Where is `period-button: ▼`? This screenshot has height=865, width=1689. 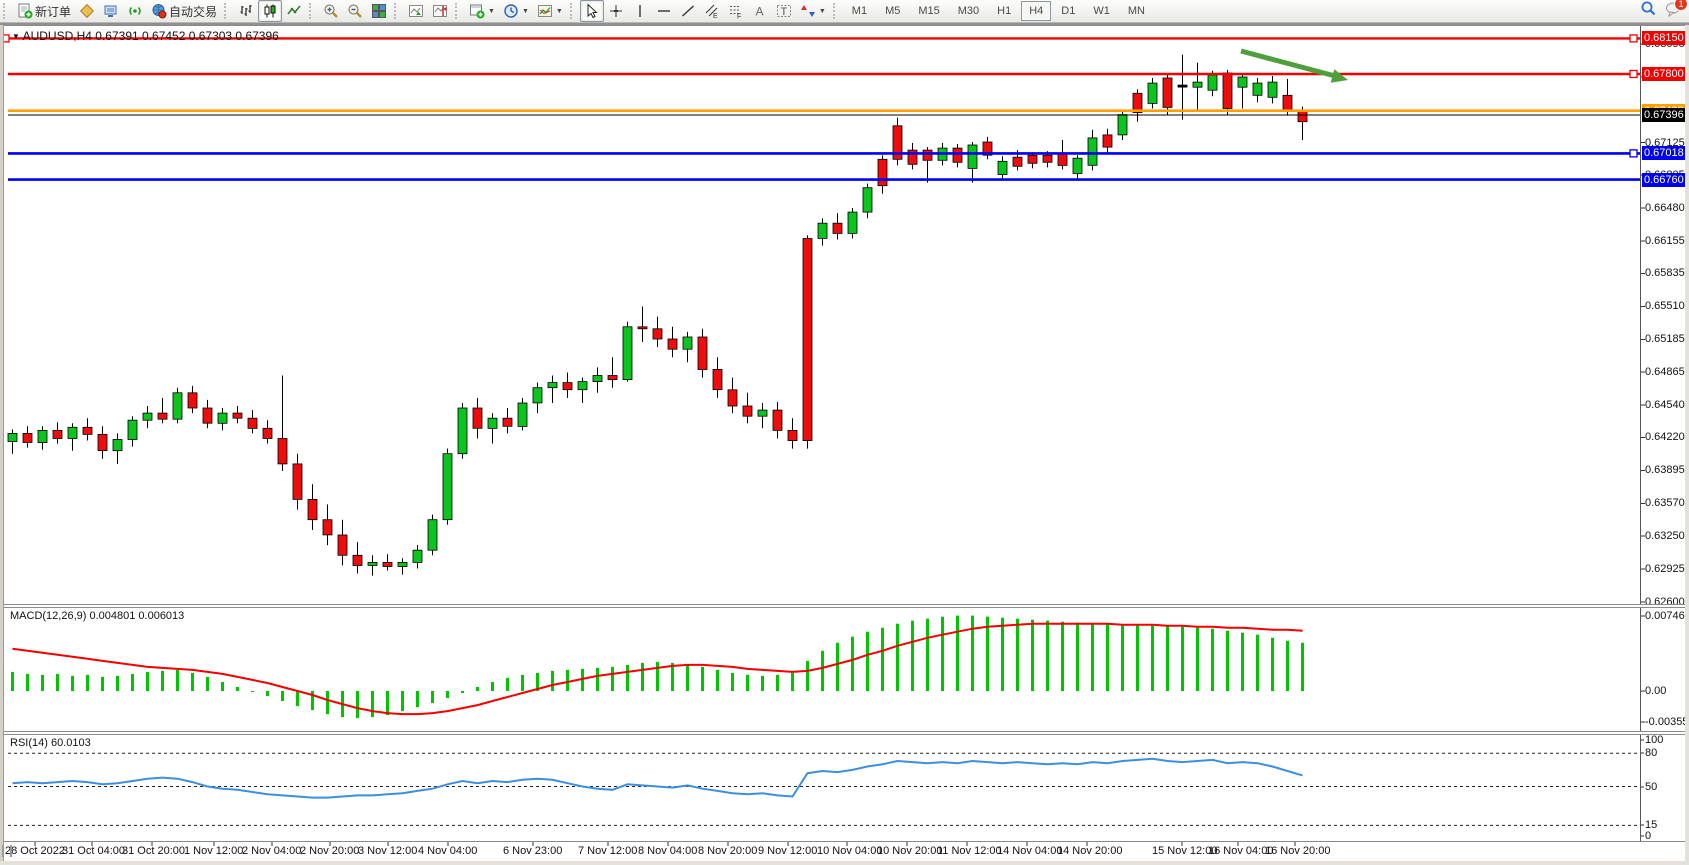
period-button: ▼ is located at coordinates (516, 11).